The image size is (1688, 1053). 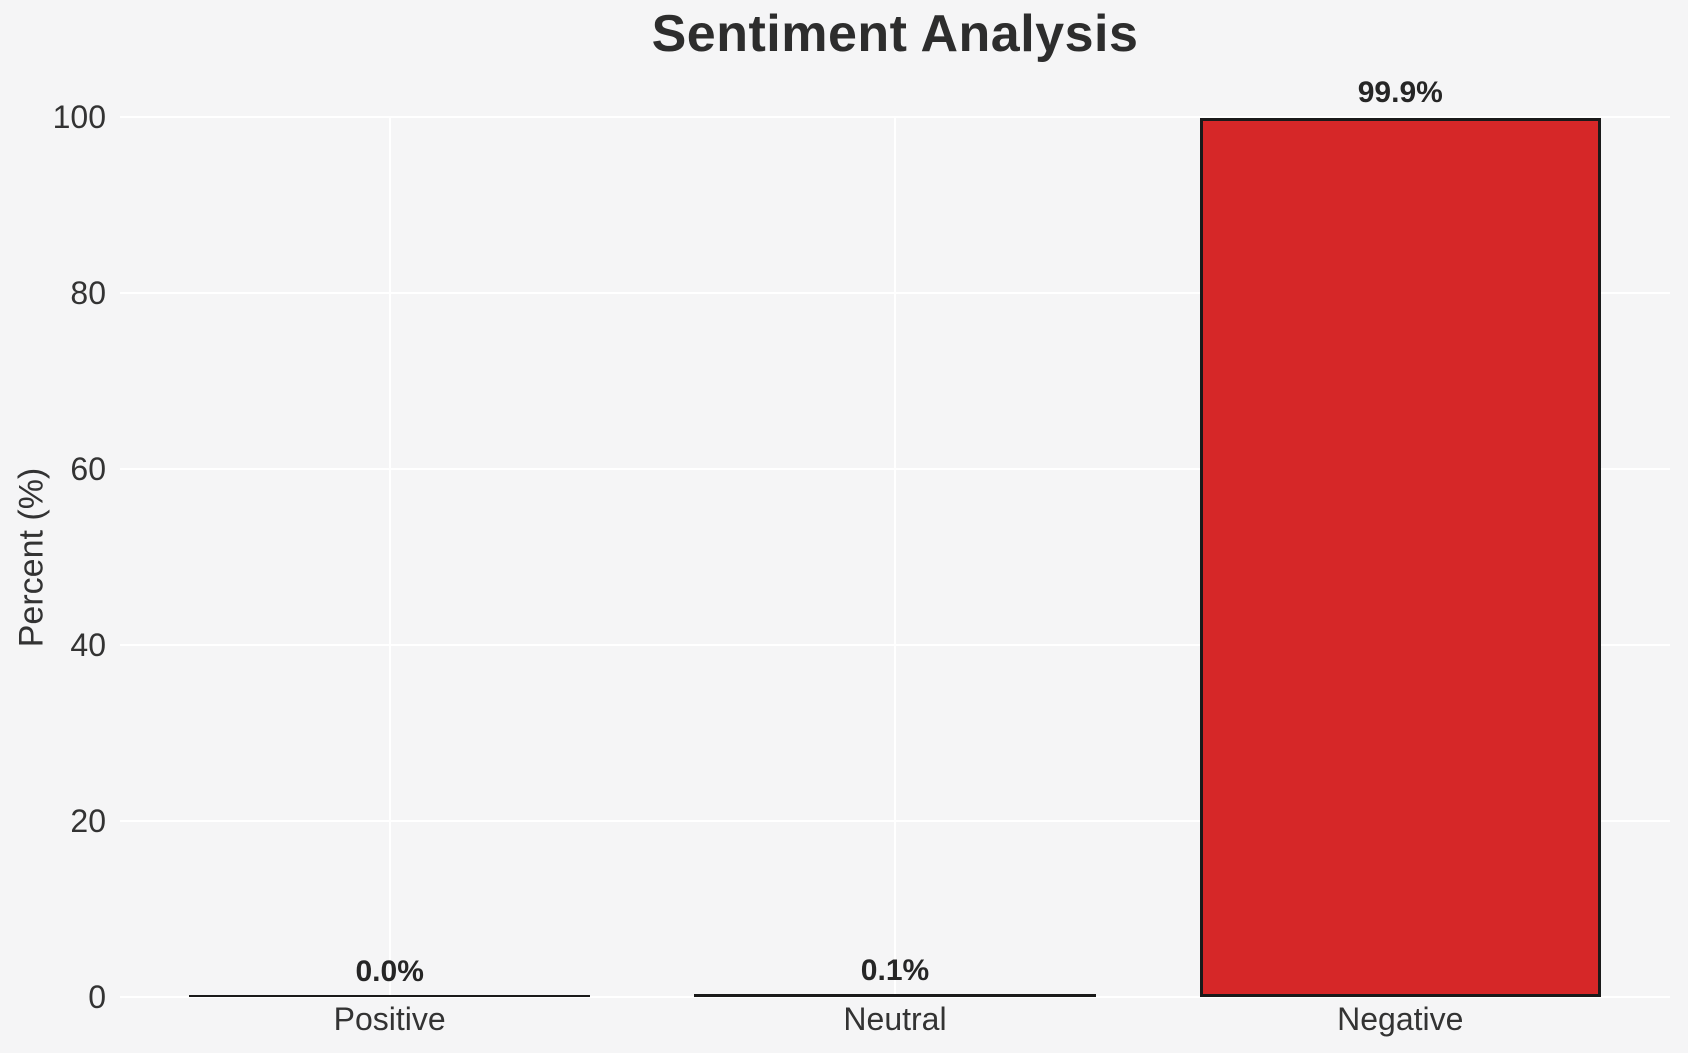 I want to click on y-tick-label-100: 100, so click(x=79, y=117).